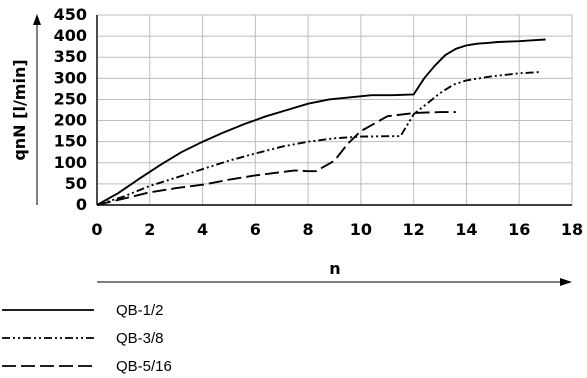  What do you see at coordinates (70, 162) in the screenshot?
I see `y-tick-label: 100` at bounding box center [70, 162].